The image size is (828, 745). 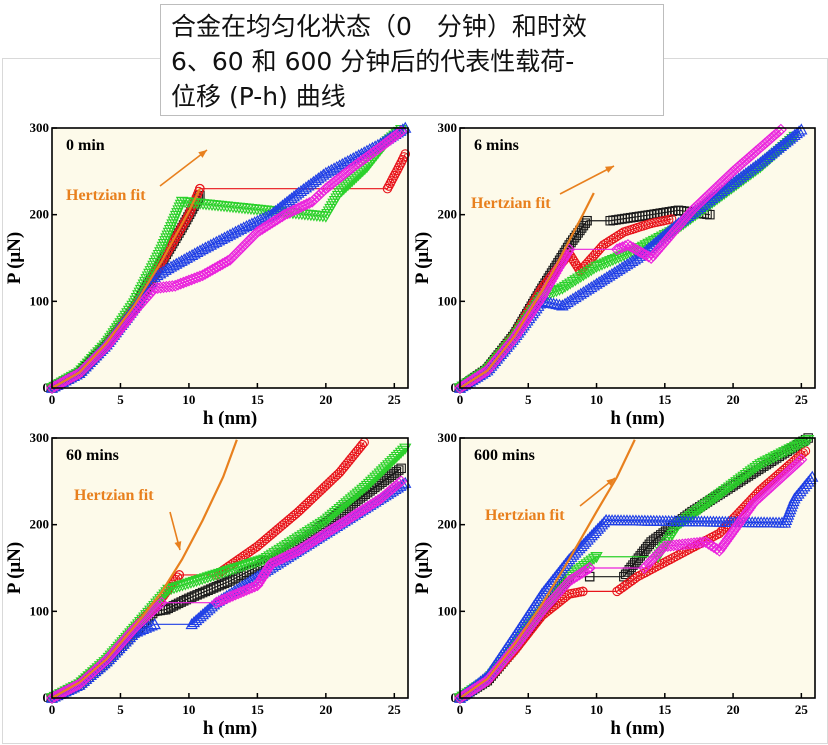 I want to click on x-tick-label: 0, so click(x=52, y=709).